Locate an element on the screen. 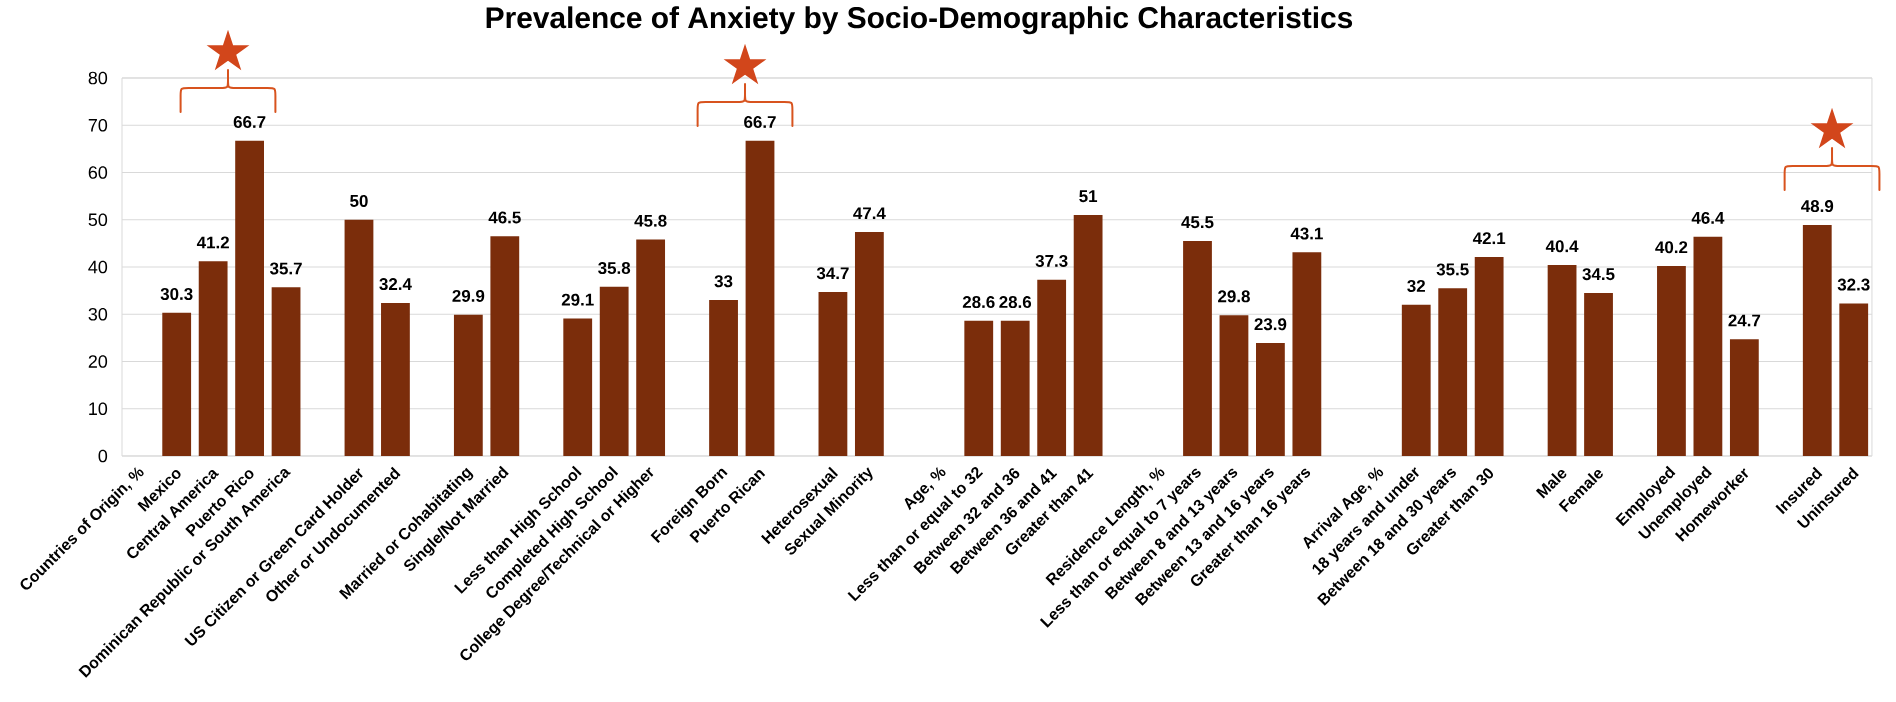  data-label: 45.8 is located at coordinates (650, 220).